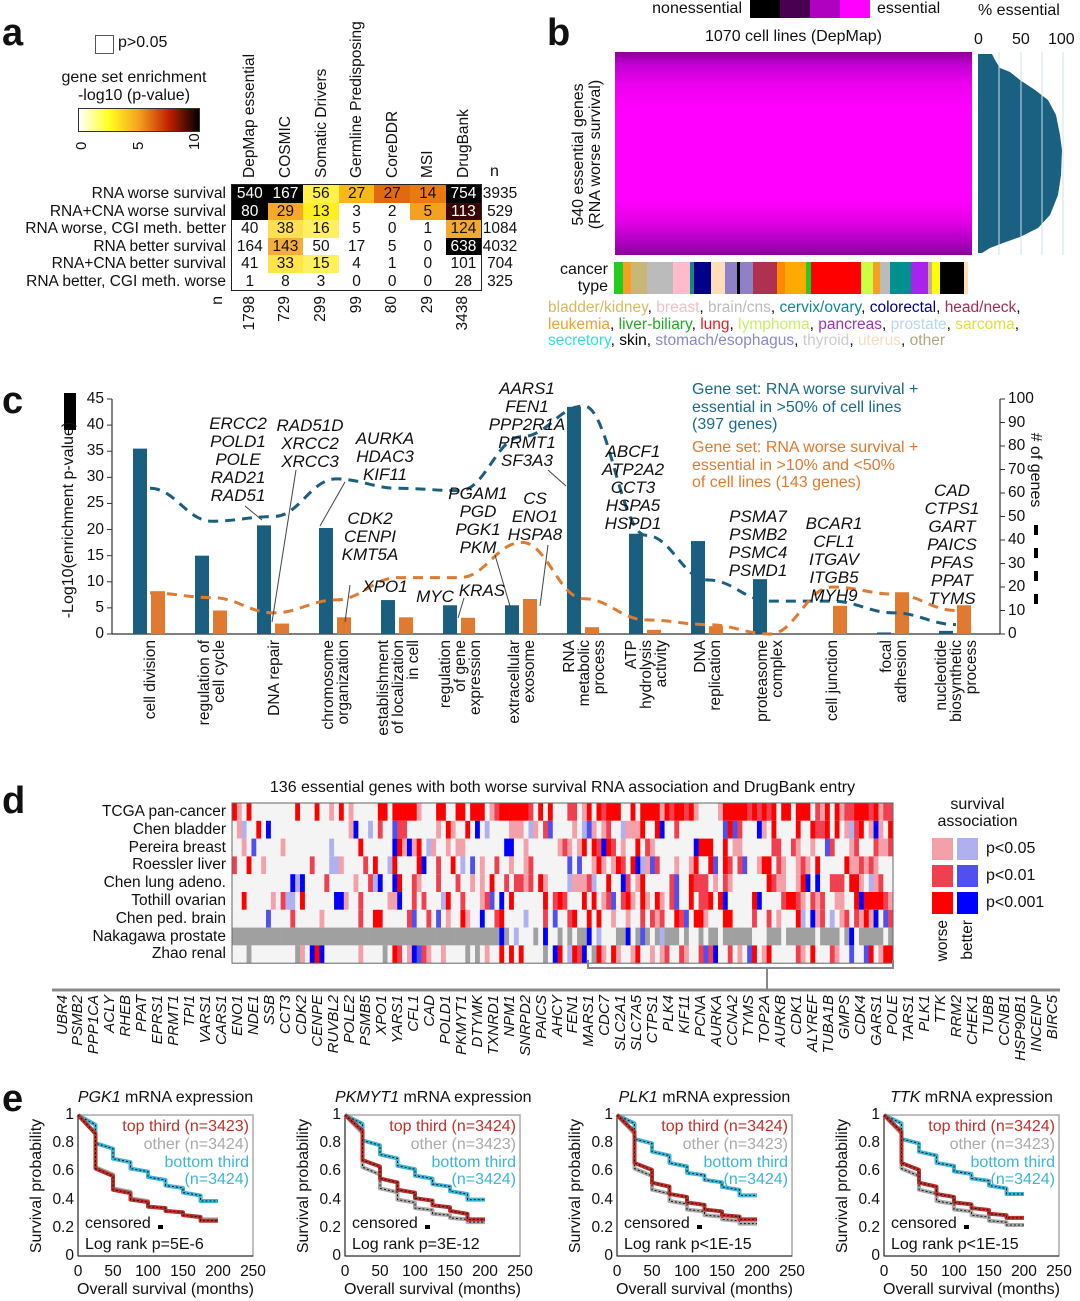 The width and height of the screenshot is (1080, 1301). What do you see at coordinates (716, 630) in the screenshot?
I see `bar-orange` at bounding box center [716, 630].